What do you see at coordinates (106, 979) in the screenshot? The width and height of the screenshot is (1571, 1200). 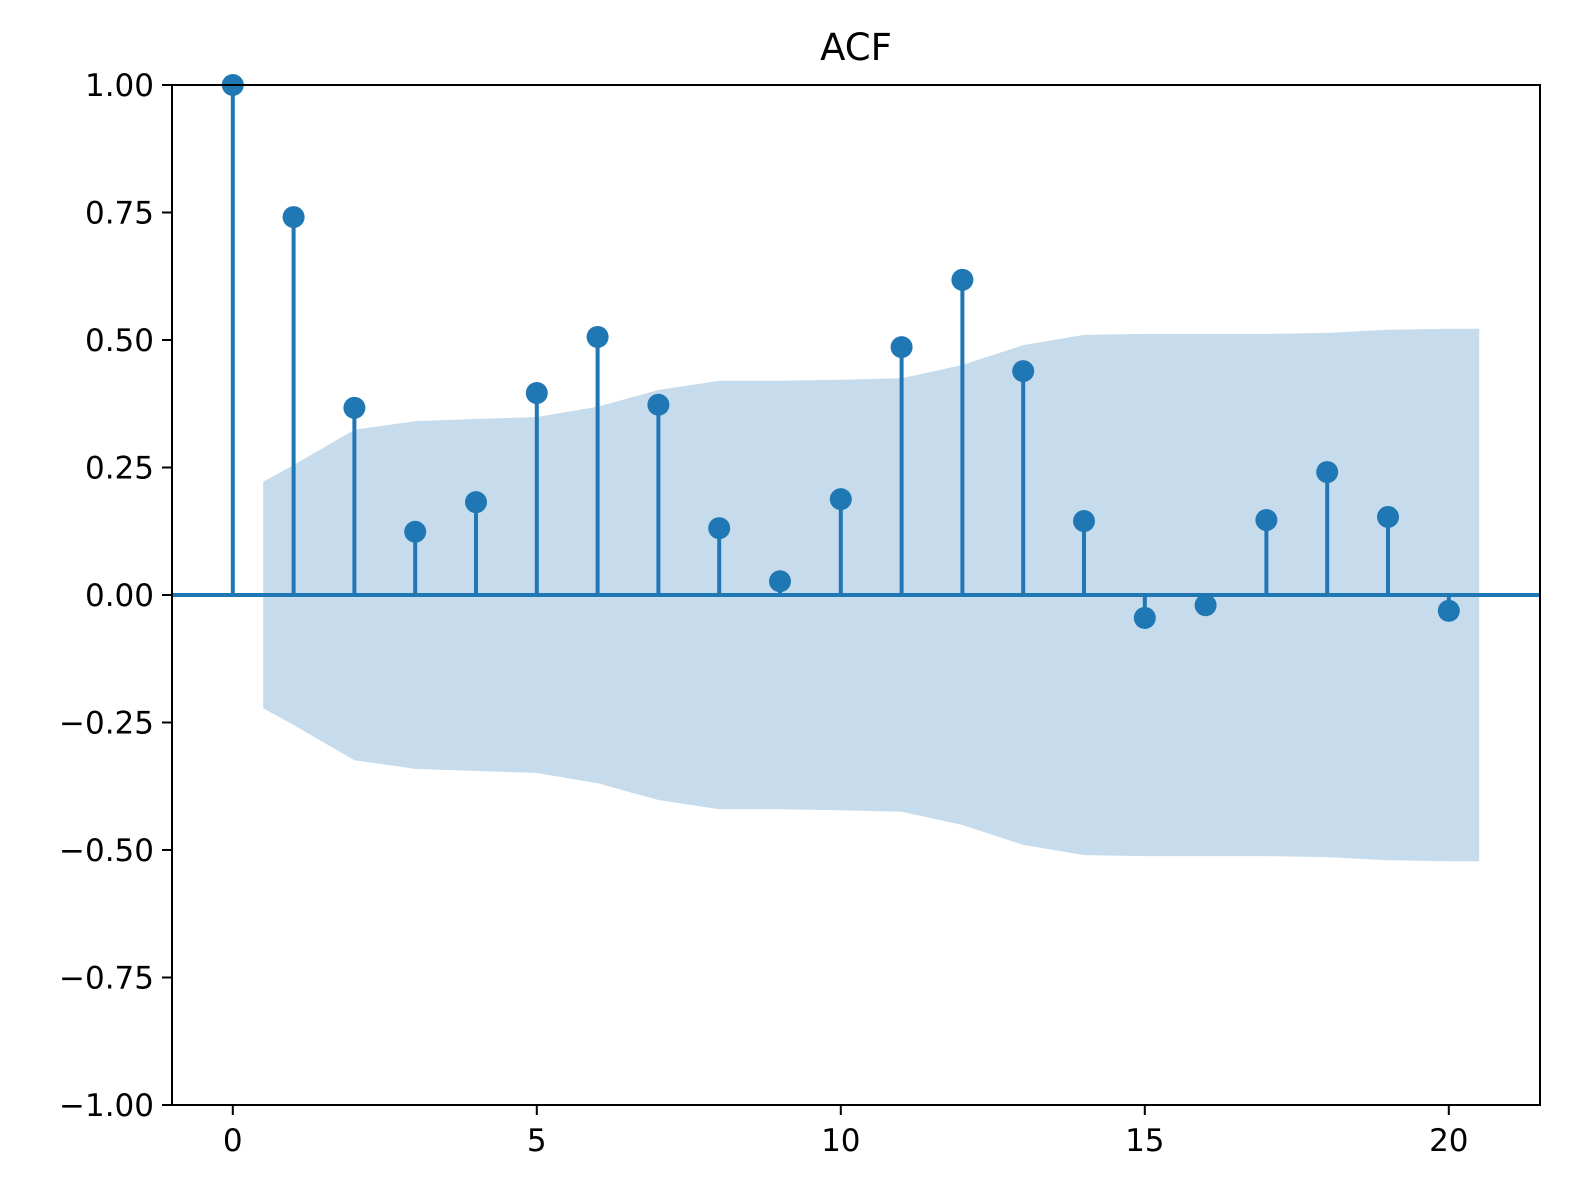 I see `y-tick-label: −0.75` at bounding box center [106, 979].